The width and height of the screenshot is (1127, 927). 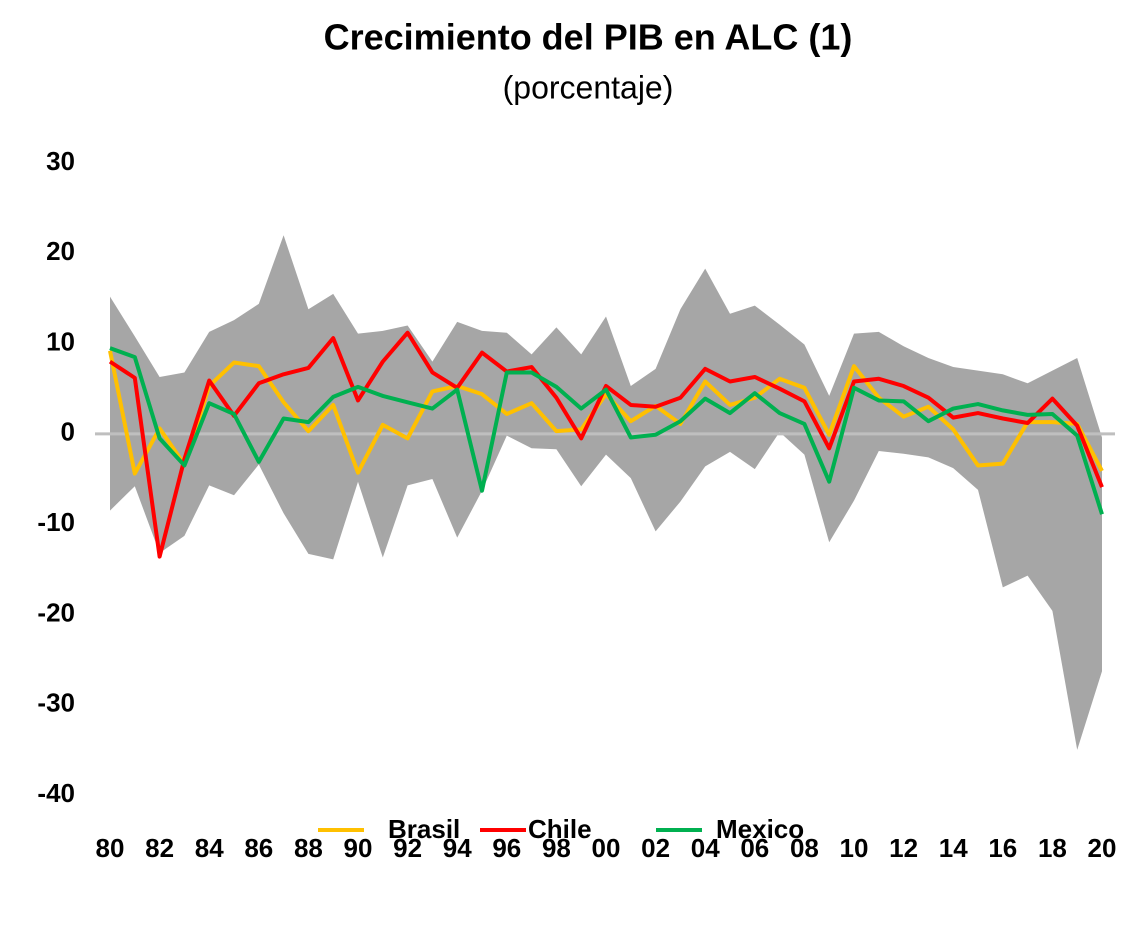 What do you see at coordinates (655, 848) in the screenshot?
I see `x-tick-label: 02` at bounding box center [655, 848].